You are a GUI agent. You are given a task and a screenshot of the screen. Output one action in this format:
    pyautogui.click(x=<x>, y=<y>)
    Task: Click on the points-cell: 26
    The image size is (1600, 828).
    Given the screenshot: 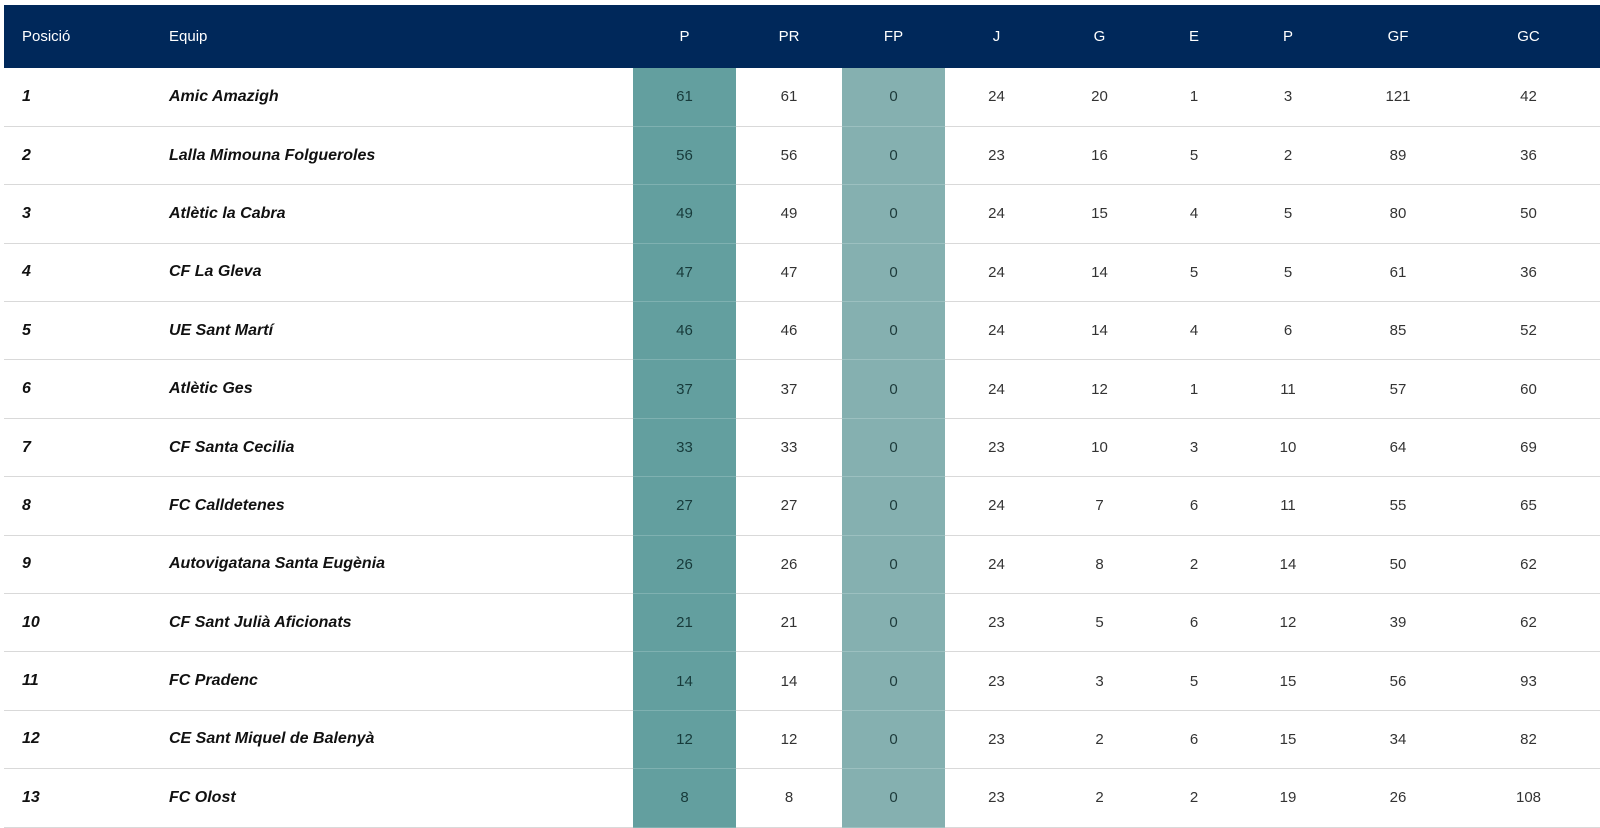 What is the action you would take?
    pyautogui.click(x=684, y=565)
    